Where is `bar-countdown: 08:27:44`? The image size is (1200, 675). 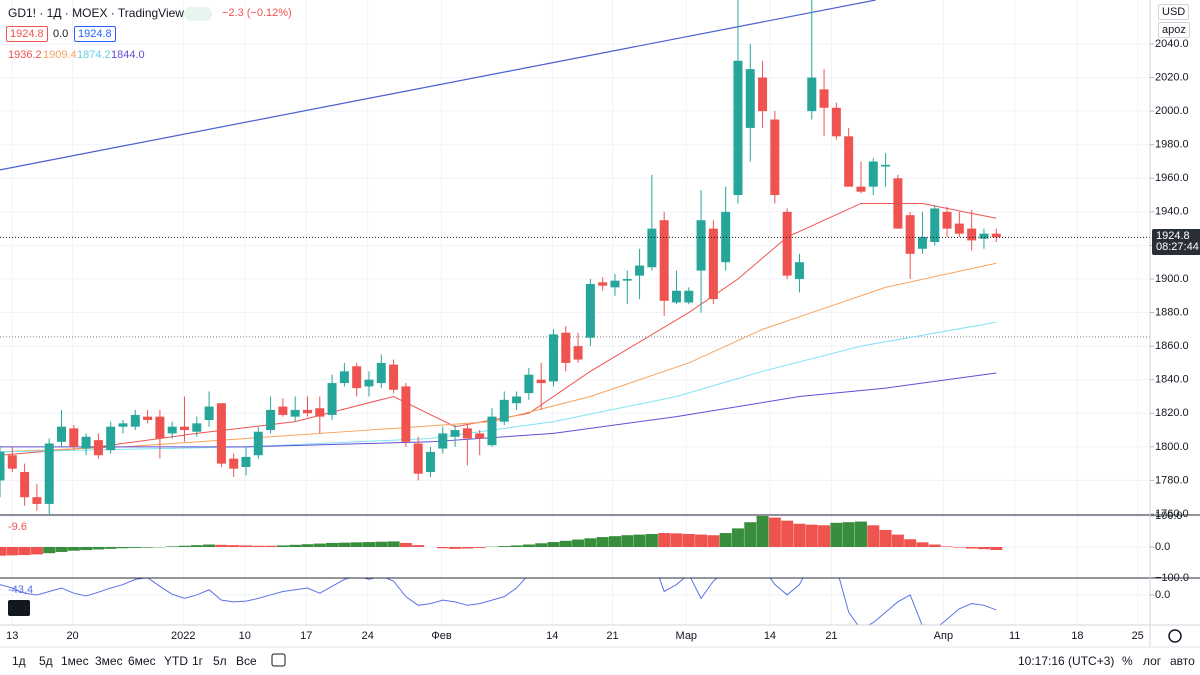
bar-countdown: 08:27:44 is located at coordinates (1177, 247).